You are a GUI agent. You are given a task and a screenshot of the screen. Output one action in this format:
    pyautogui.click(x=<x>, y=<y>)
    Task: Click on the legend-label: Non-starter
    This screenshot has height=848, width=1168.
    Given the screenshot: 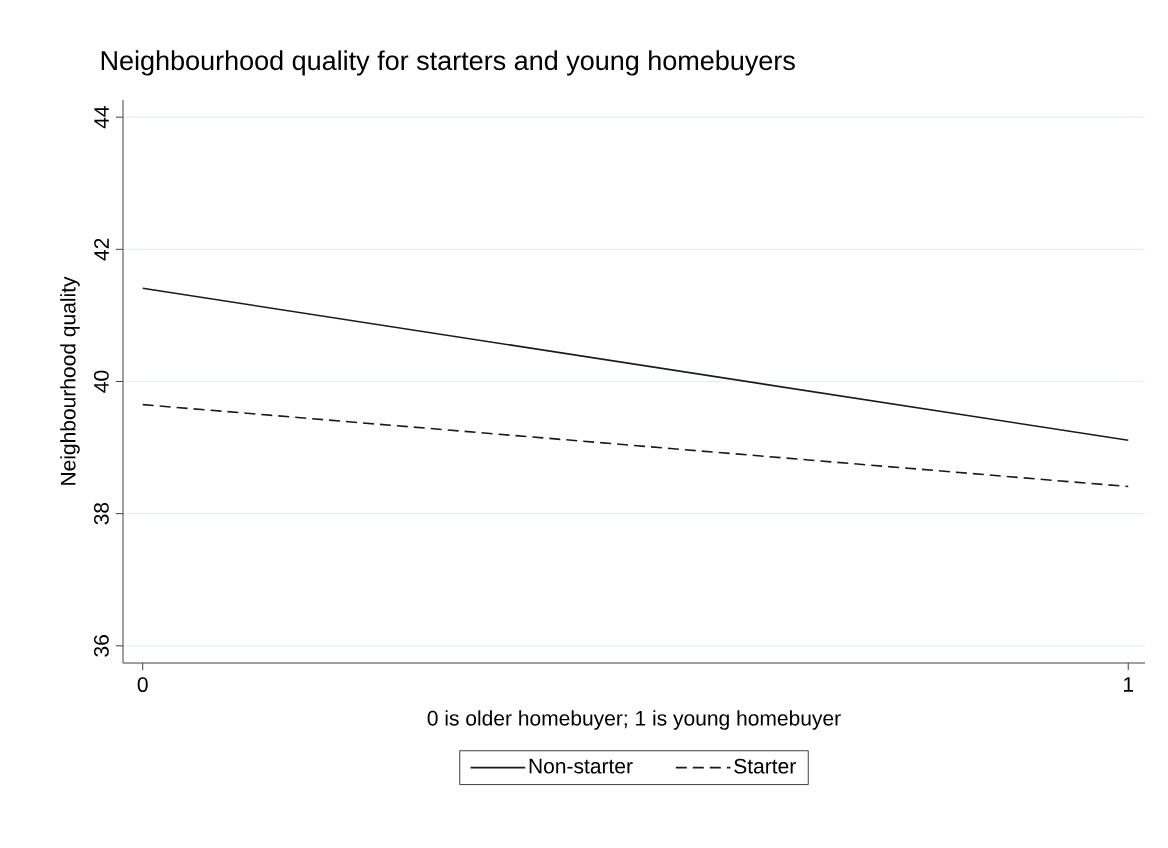 What is the action you would take?
    pyautogui.click(x=581, y=766)
    